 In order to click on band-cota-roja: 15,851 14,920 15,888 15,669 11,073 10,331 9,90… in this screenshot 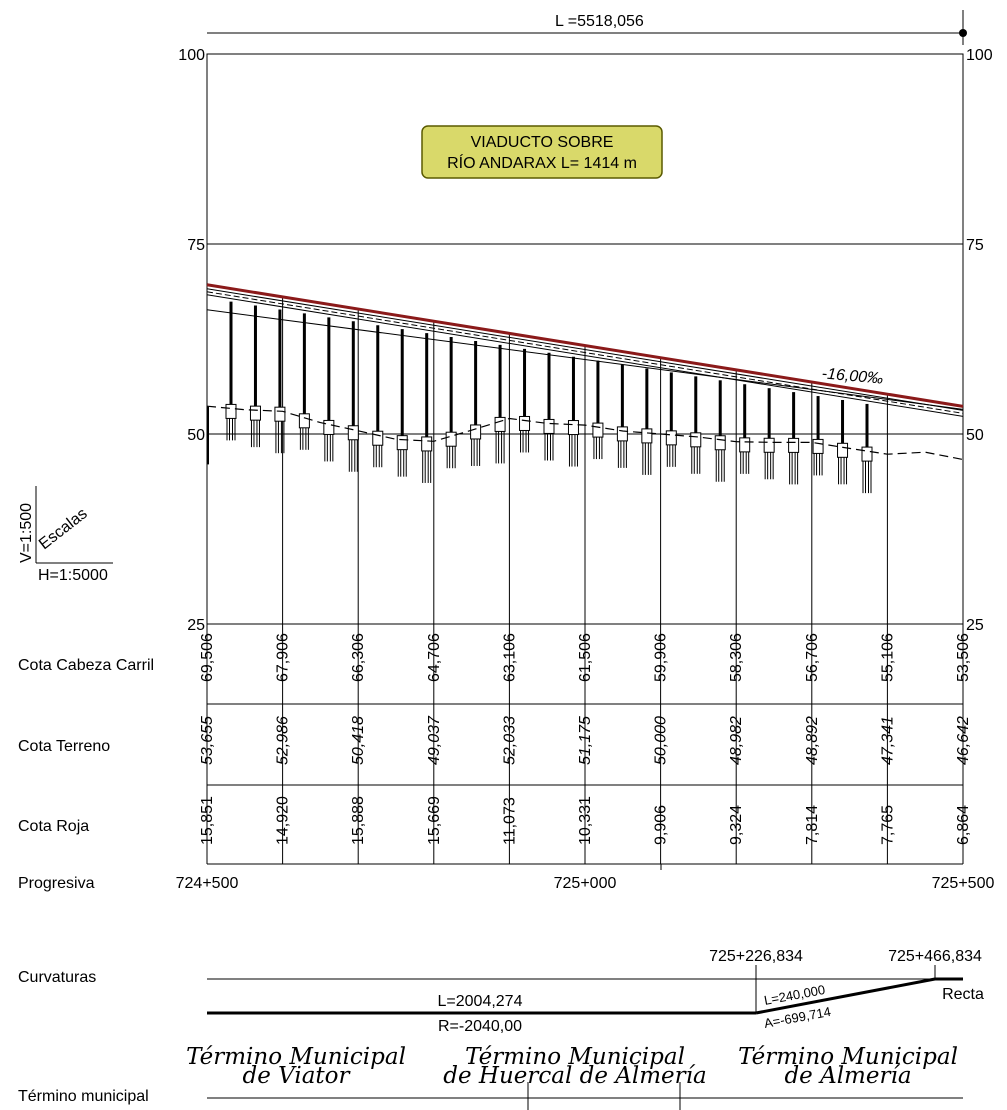, I will do `click(585, 820)`.